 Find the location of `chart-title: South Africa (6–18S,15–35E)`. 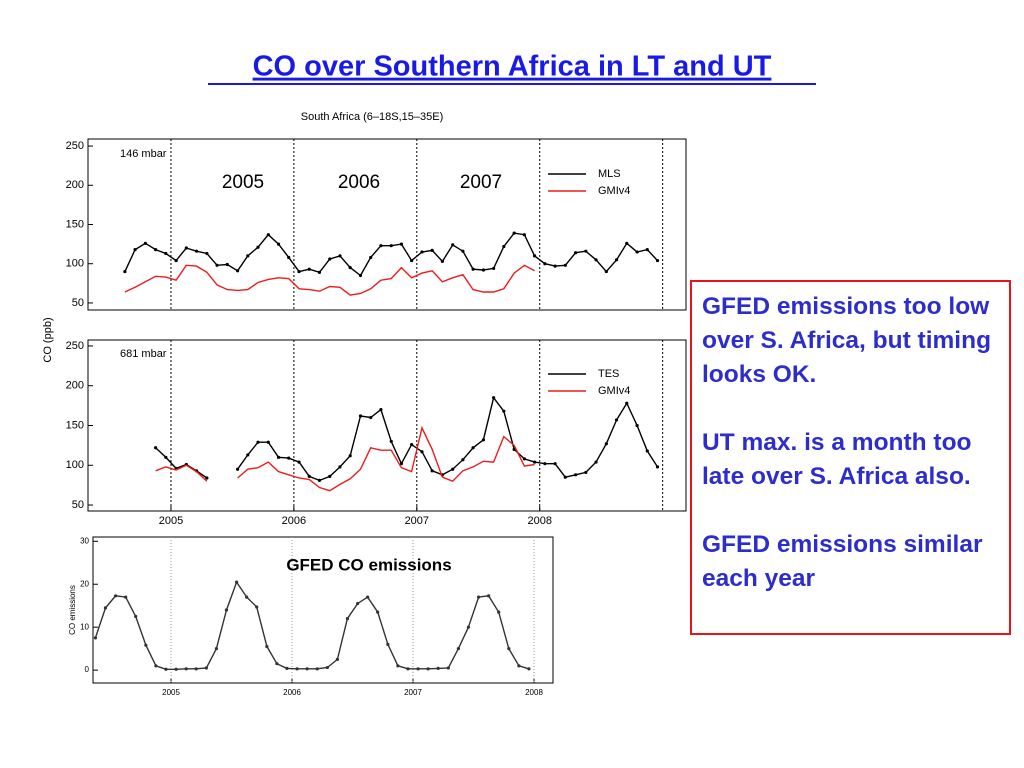

chart-title: South Africa (6–18S,15–35E) is located at coordinates (372, 117).